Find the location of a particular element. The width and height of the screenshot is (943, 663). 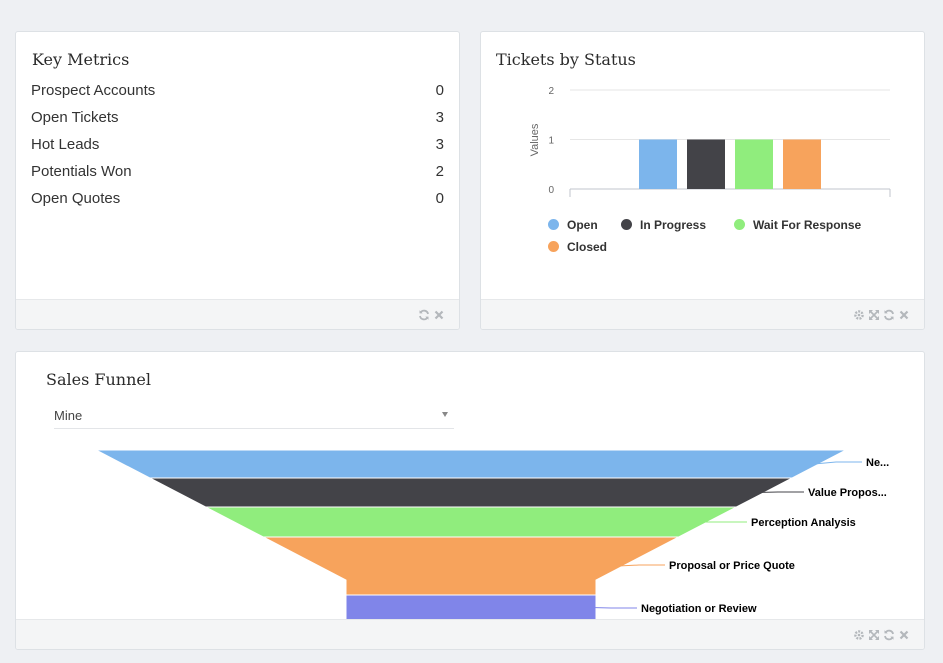

metric-row: Open Quotes 0 is located at coordinates (237, 201).